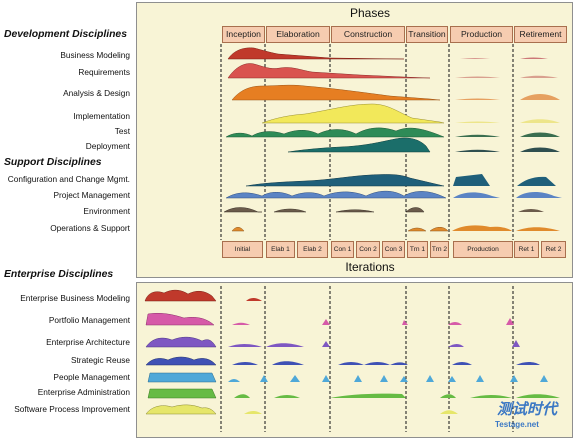  What do you see at coordinates (342, 249) in the screenshot?
I see `iteration-con-1: Con 1` at bounding box center [342, 249].